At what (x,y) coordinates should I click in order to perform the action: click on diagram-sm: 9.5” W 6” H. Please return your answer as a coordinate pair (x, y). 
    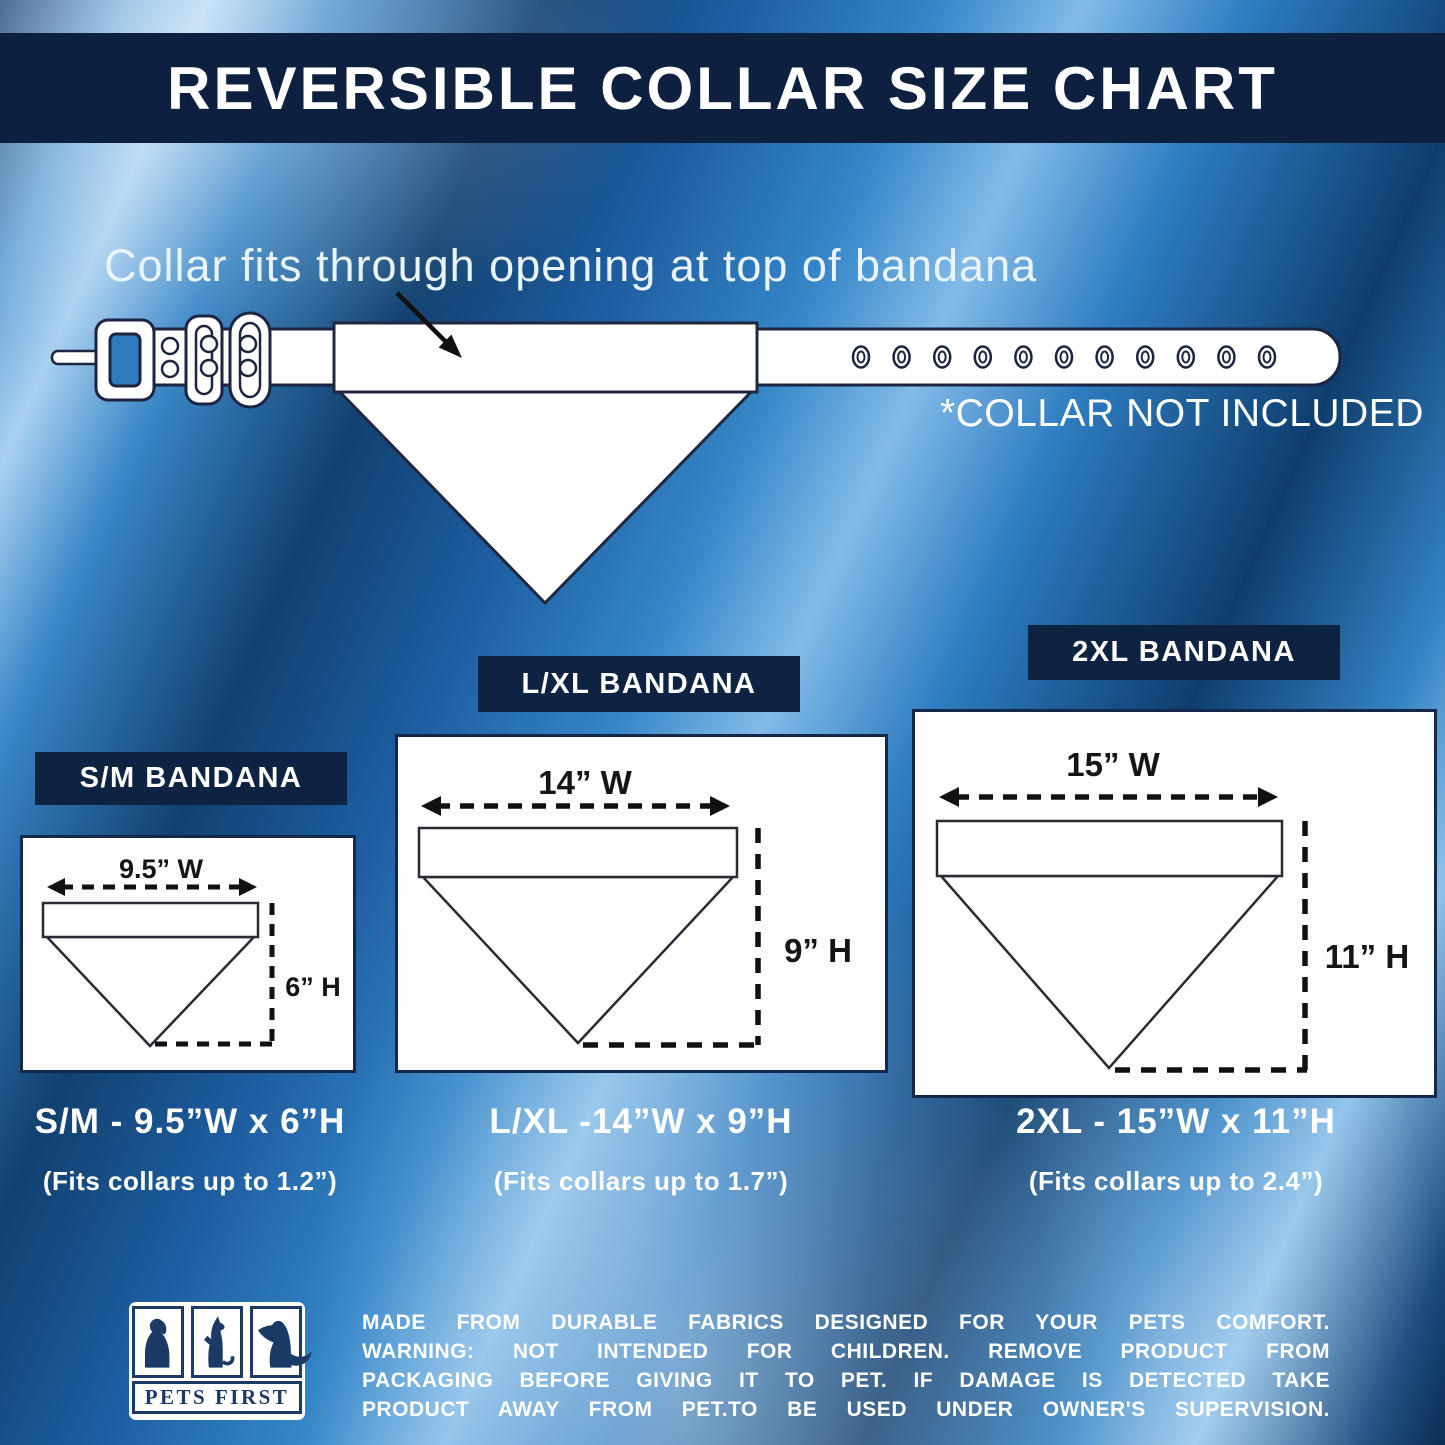
    Looking at the image, I should click on (191, 951).